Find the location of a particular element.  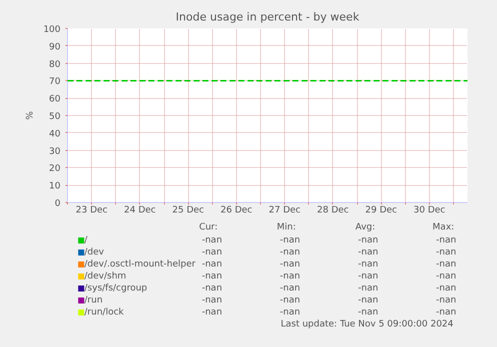

text: Max: is located at coordinates (443, 227).